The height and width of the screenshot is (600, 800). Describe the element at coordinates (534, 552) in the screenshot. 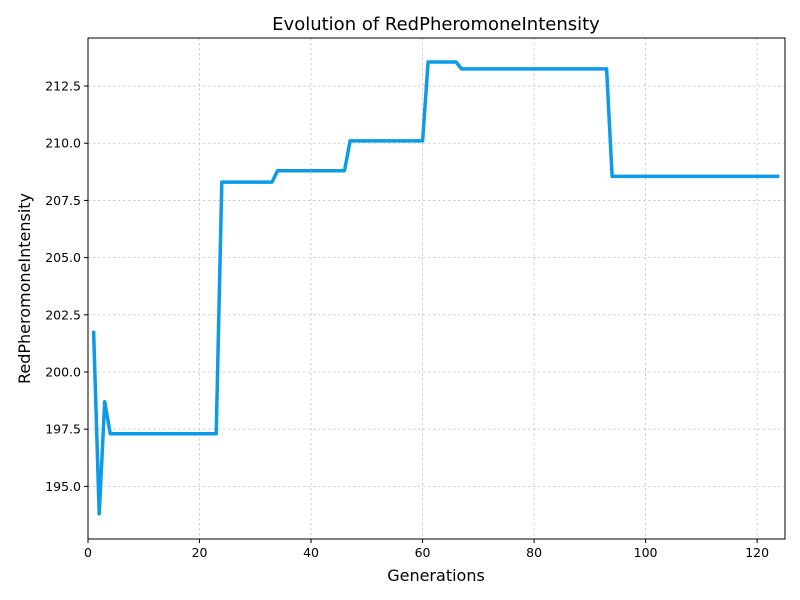

I see `x-tick-label: 80` at that location.